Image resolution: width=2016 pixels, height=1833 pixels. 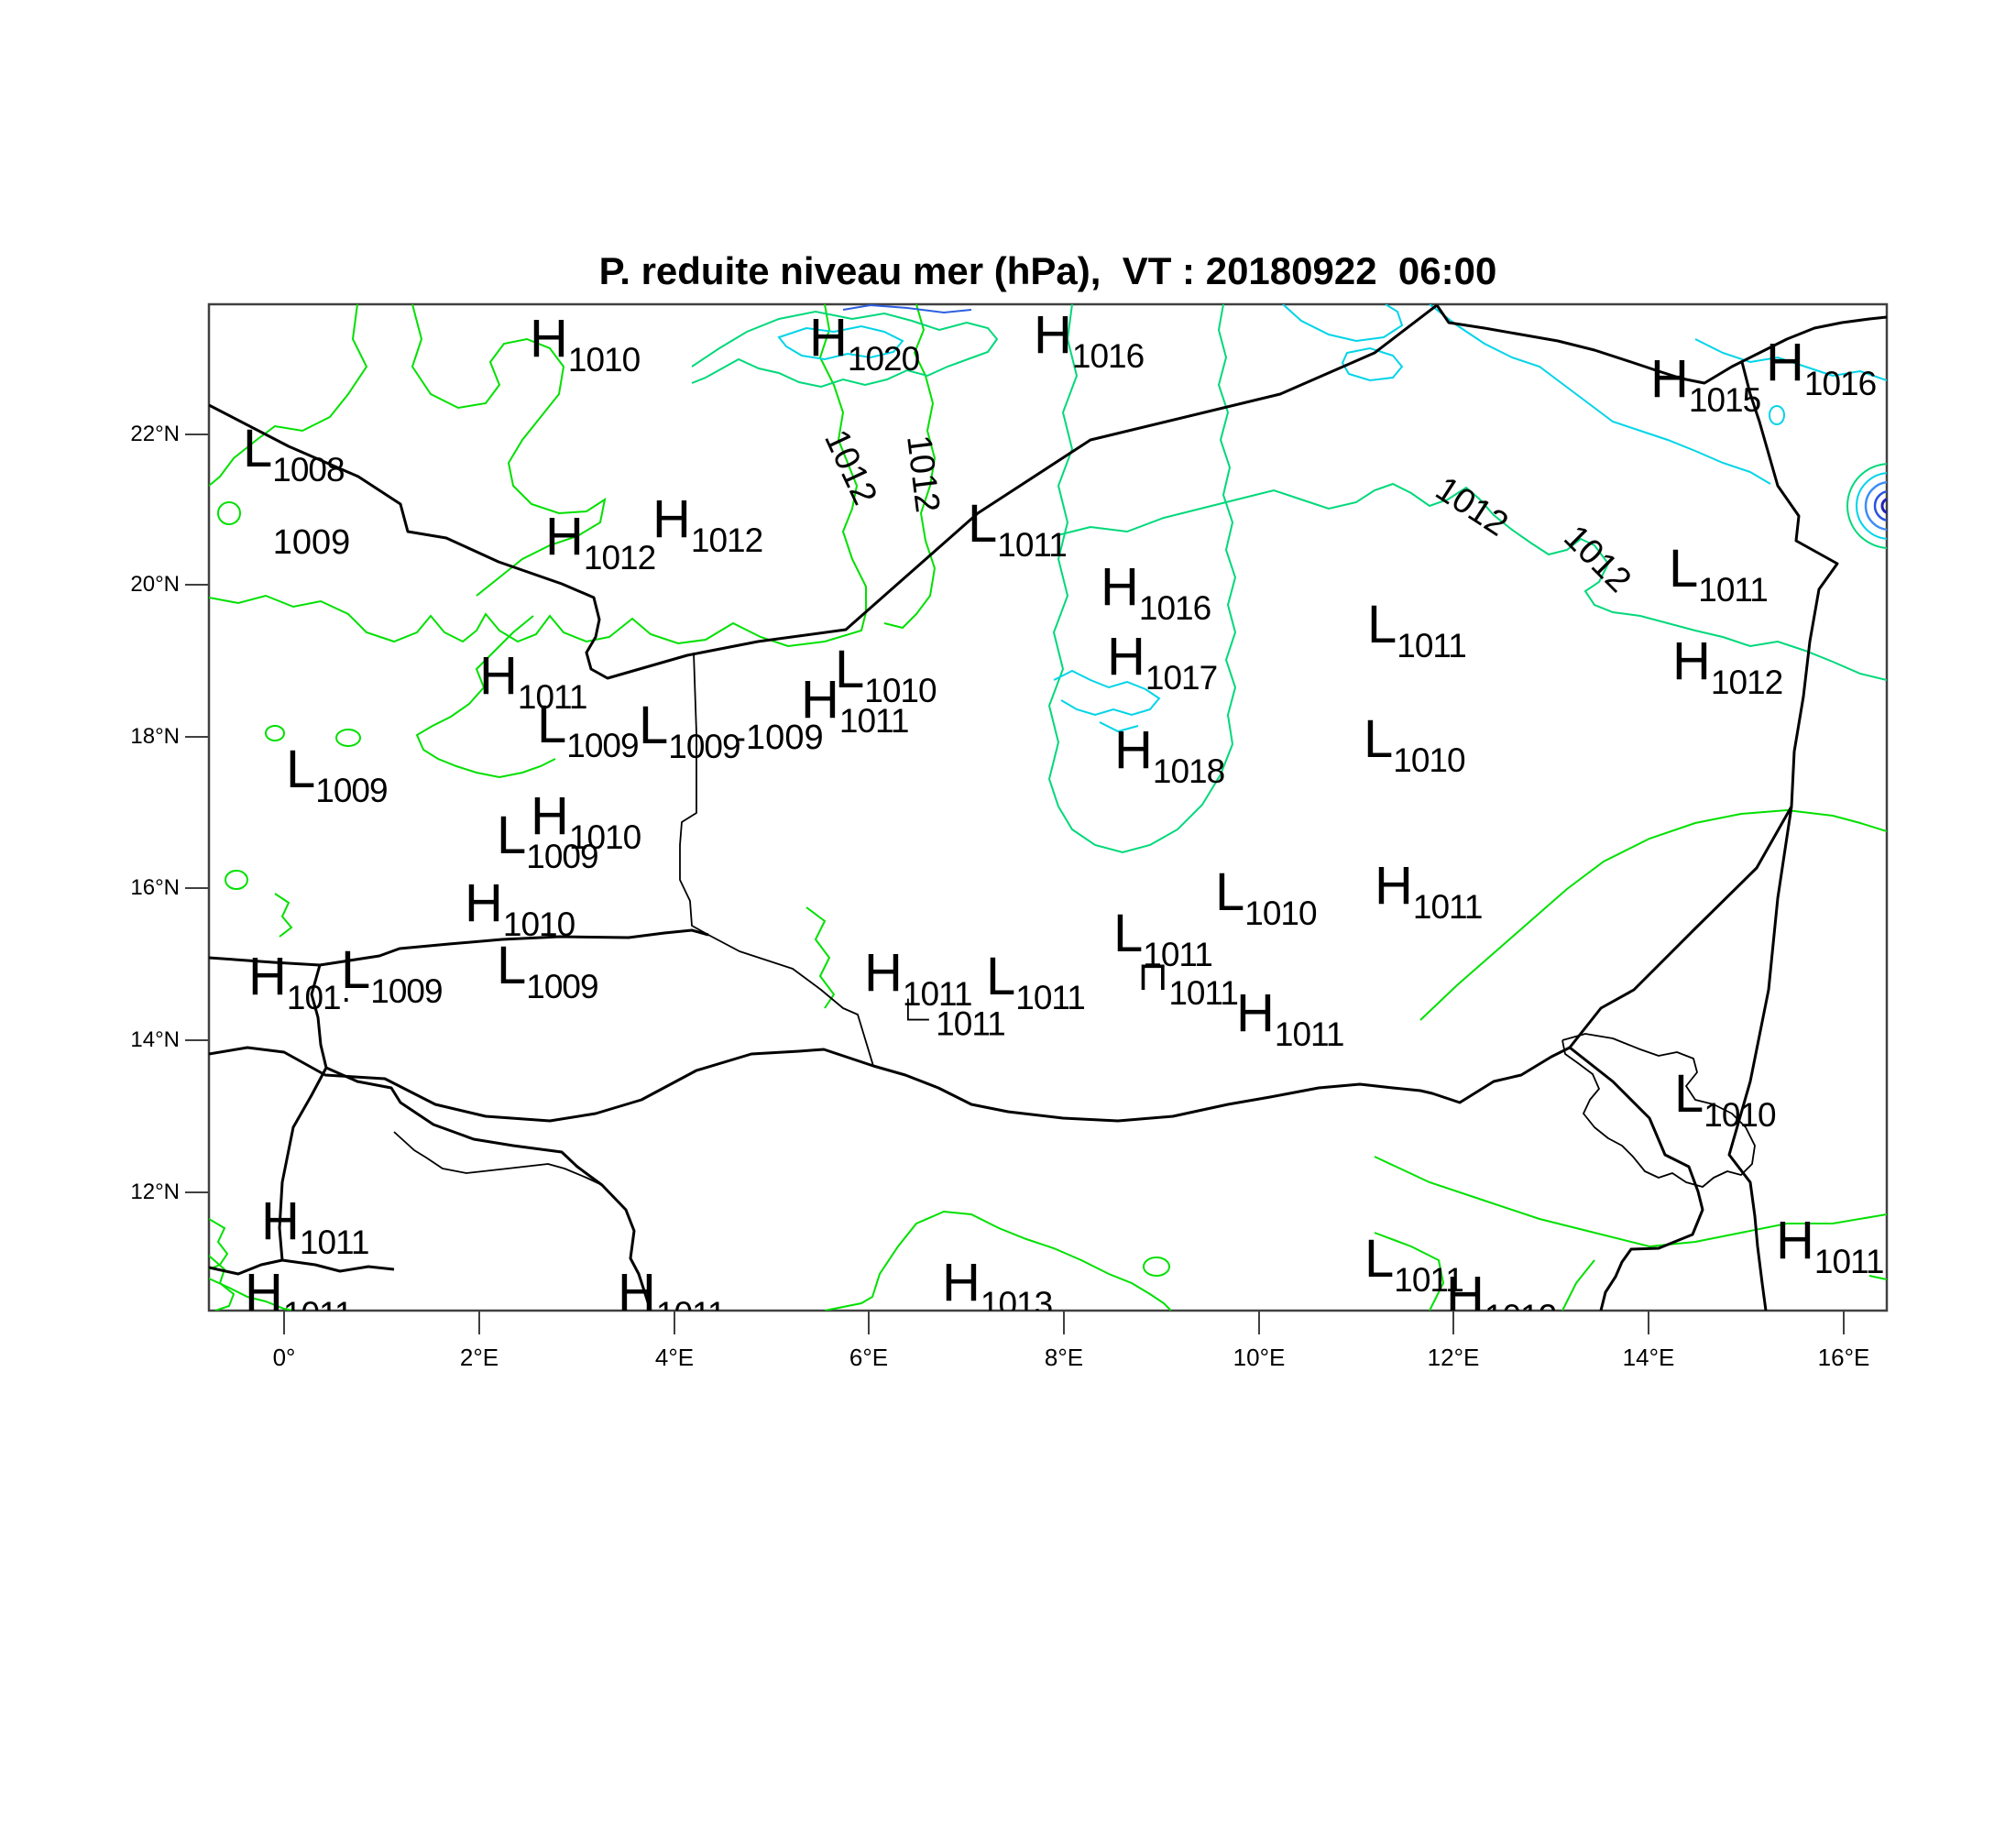 I want to click on lon-tick-label: 0°, so click(x=284, y=1357).